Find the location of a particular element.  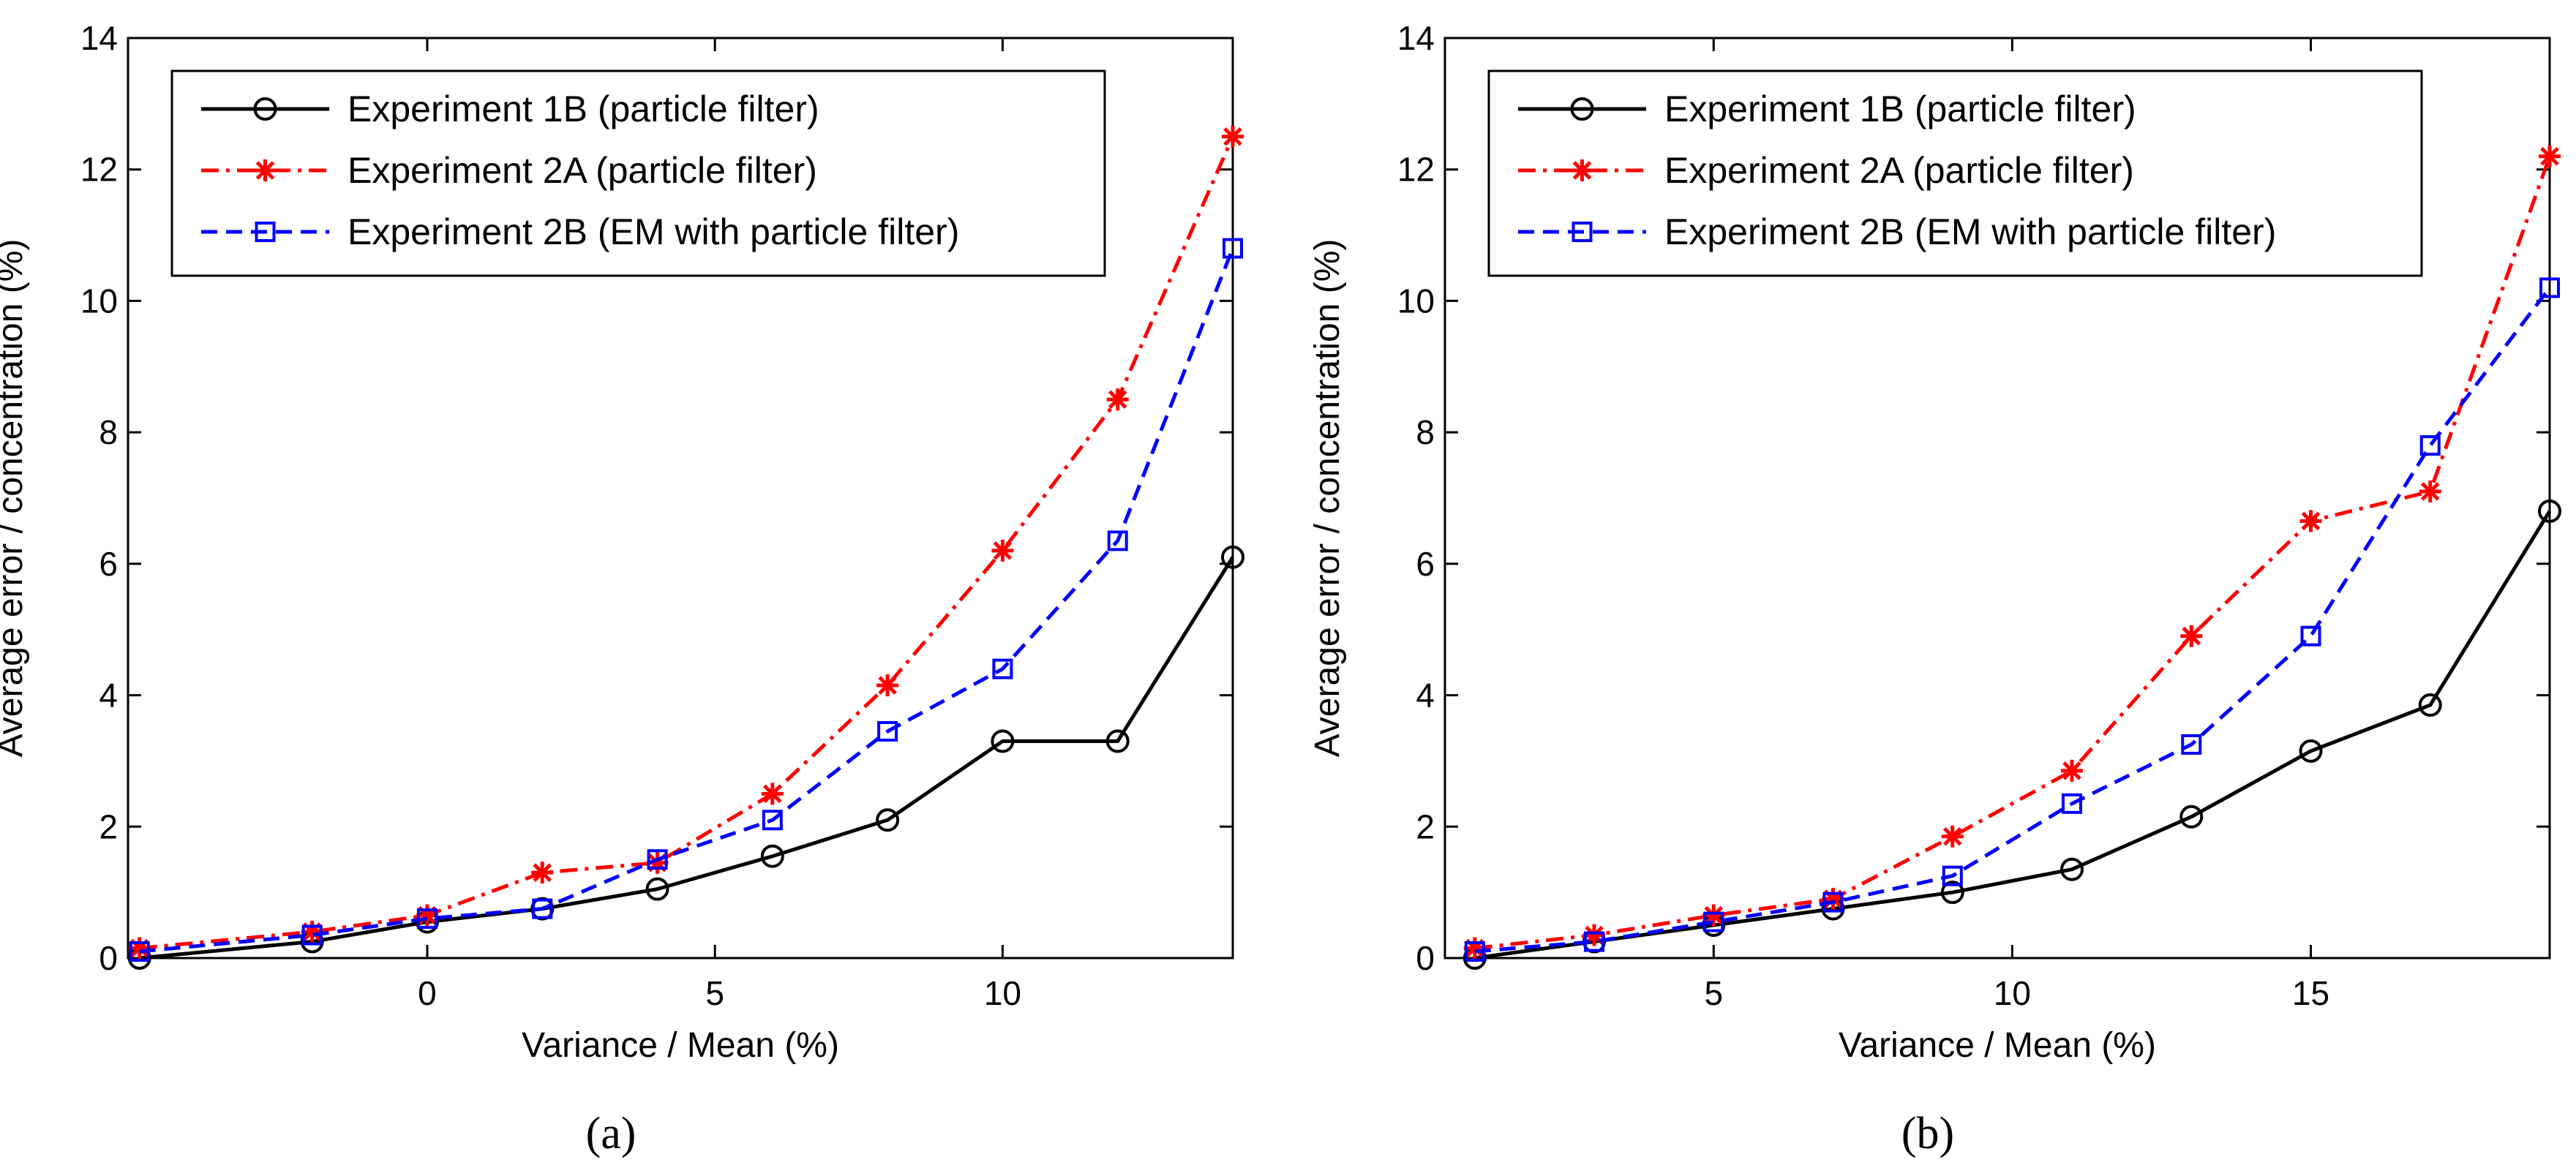

p1-y-tick-label: 14 is located at coordinates (1416, 38).